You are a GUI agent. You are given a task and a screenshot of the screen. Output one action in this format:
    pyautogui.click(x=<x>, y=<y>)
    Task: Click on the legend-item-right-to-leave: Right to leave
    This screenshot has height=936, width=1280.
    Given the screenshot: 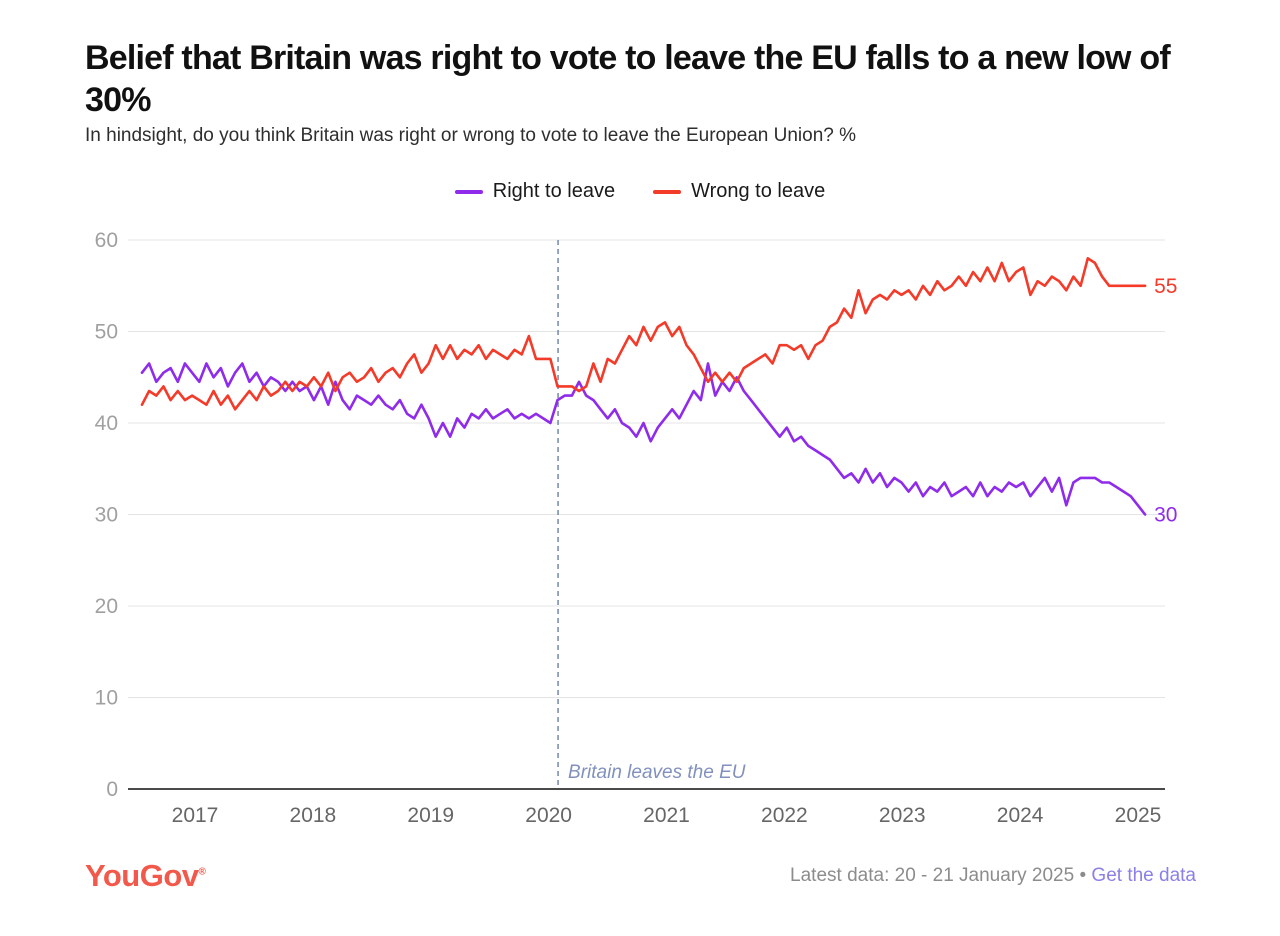 What is the action you would take?
    pyautogui.click(x=535, y=191)
    